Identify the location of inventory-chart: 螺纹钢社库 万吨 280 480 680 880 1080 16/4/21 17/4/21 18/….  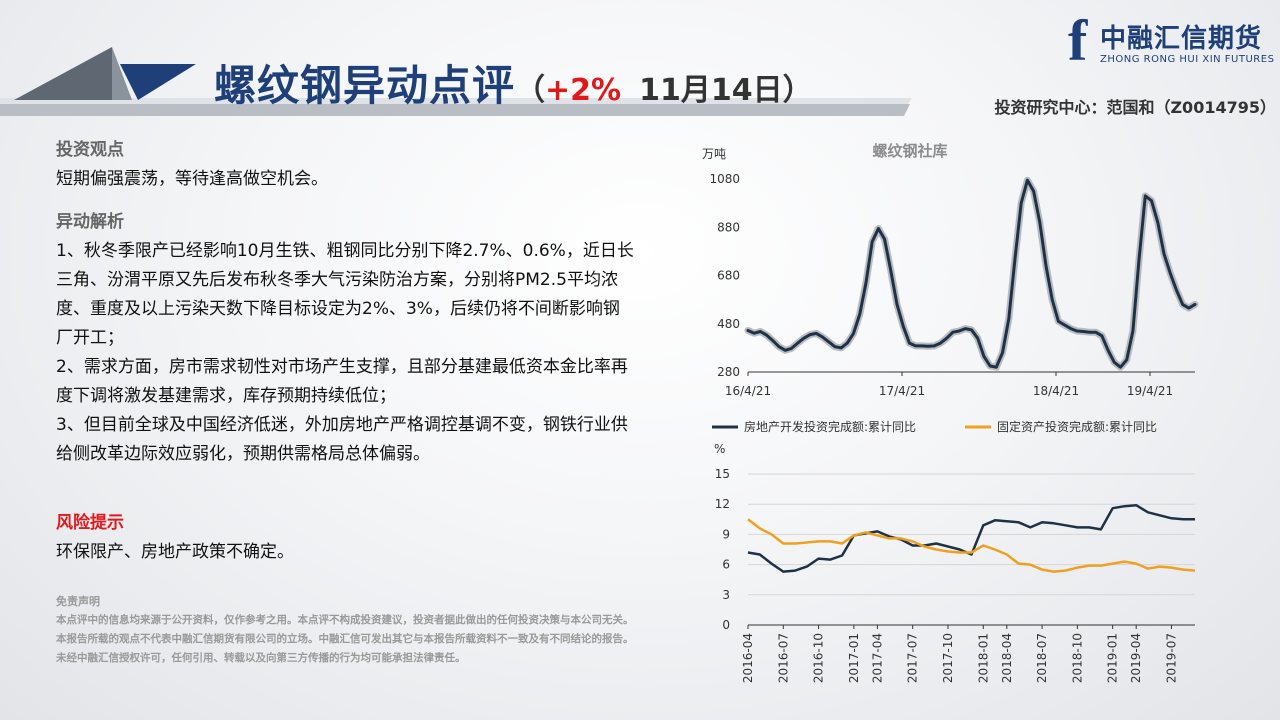
(950, 270).